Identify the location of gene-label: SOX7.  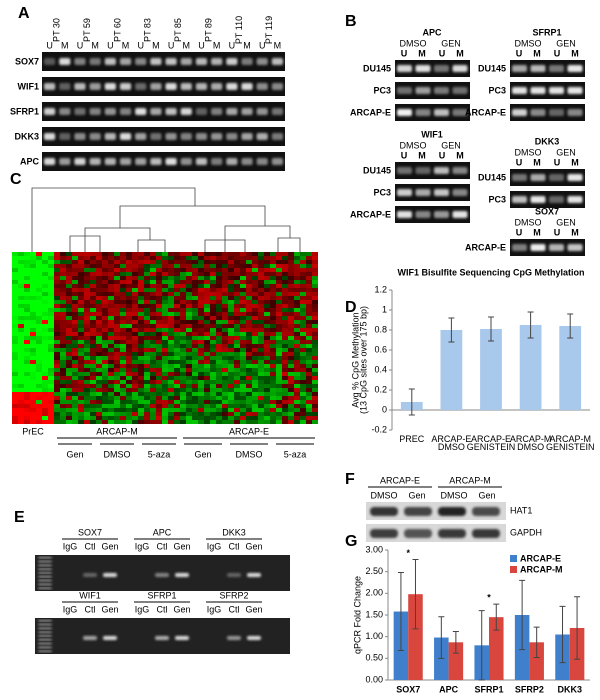
(90, 532).